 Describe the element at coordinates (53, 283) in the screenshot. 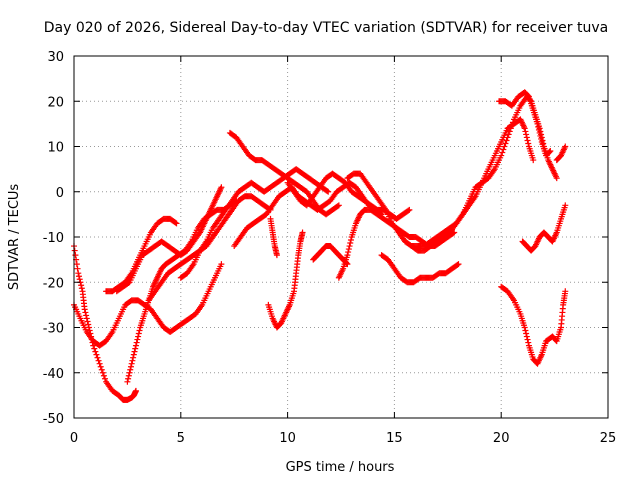

I see `y-tick-label: -20` at that location.